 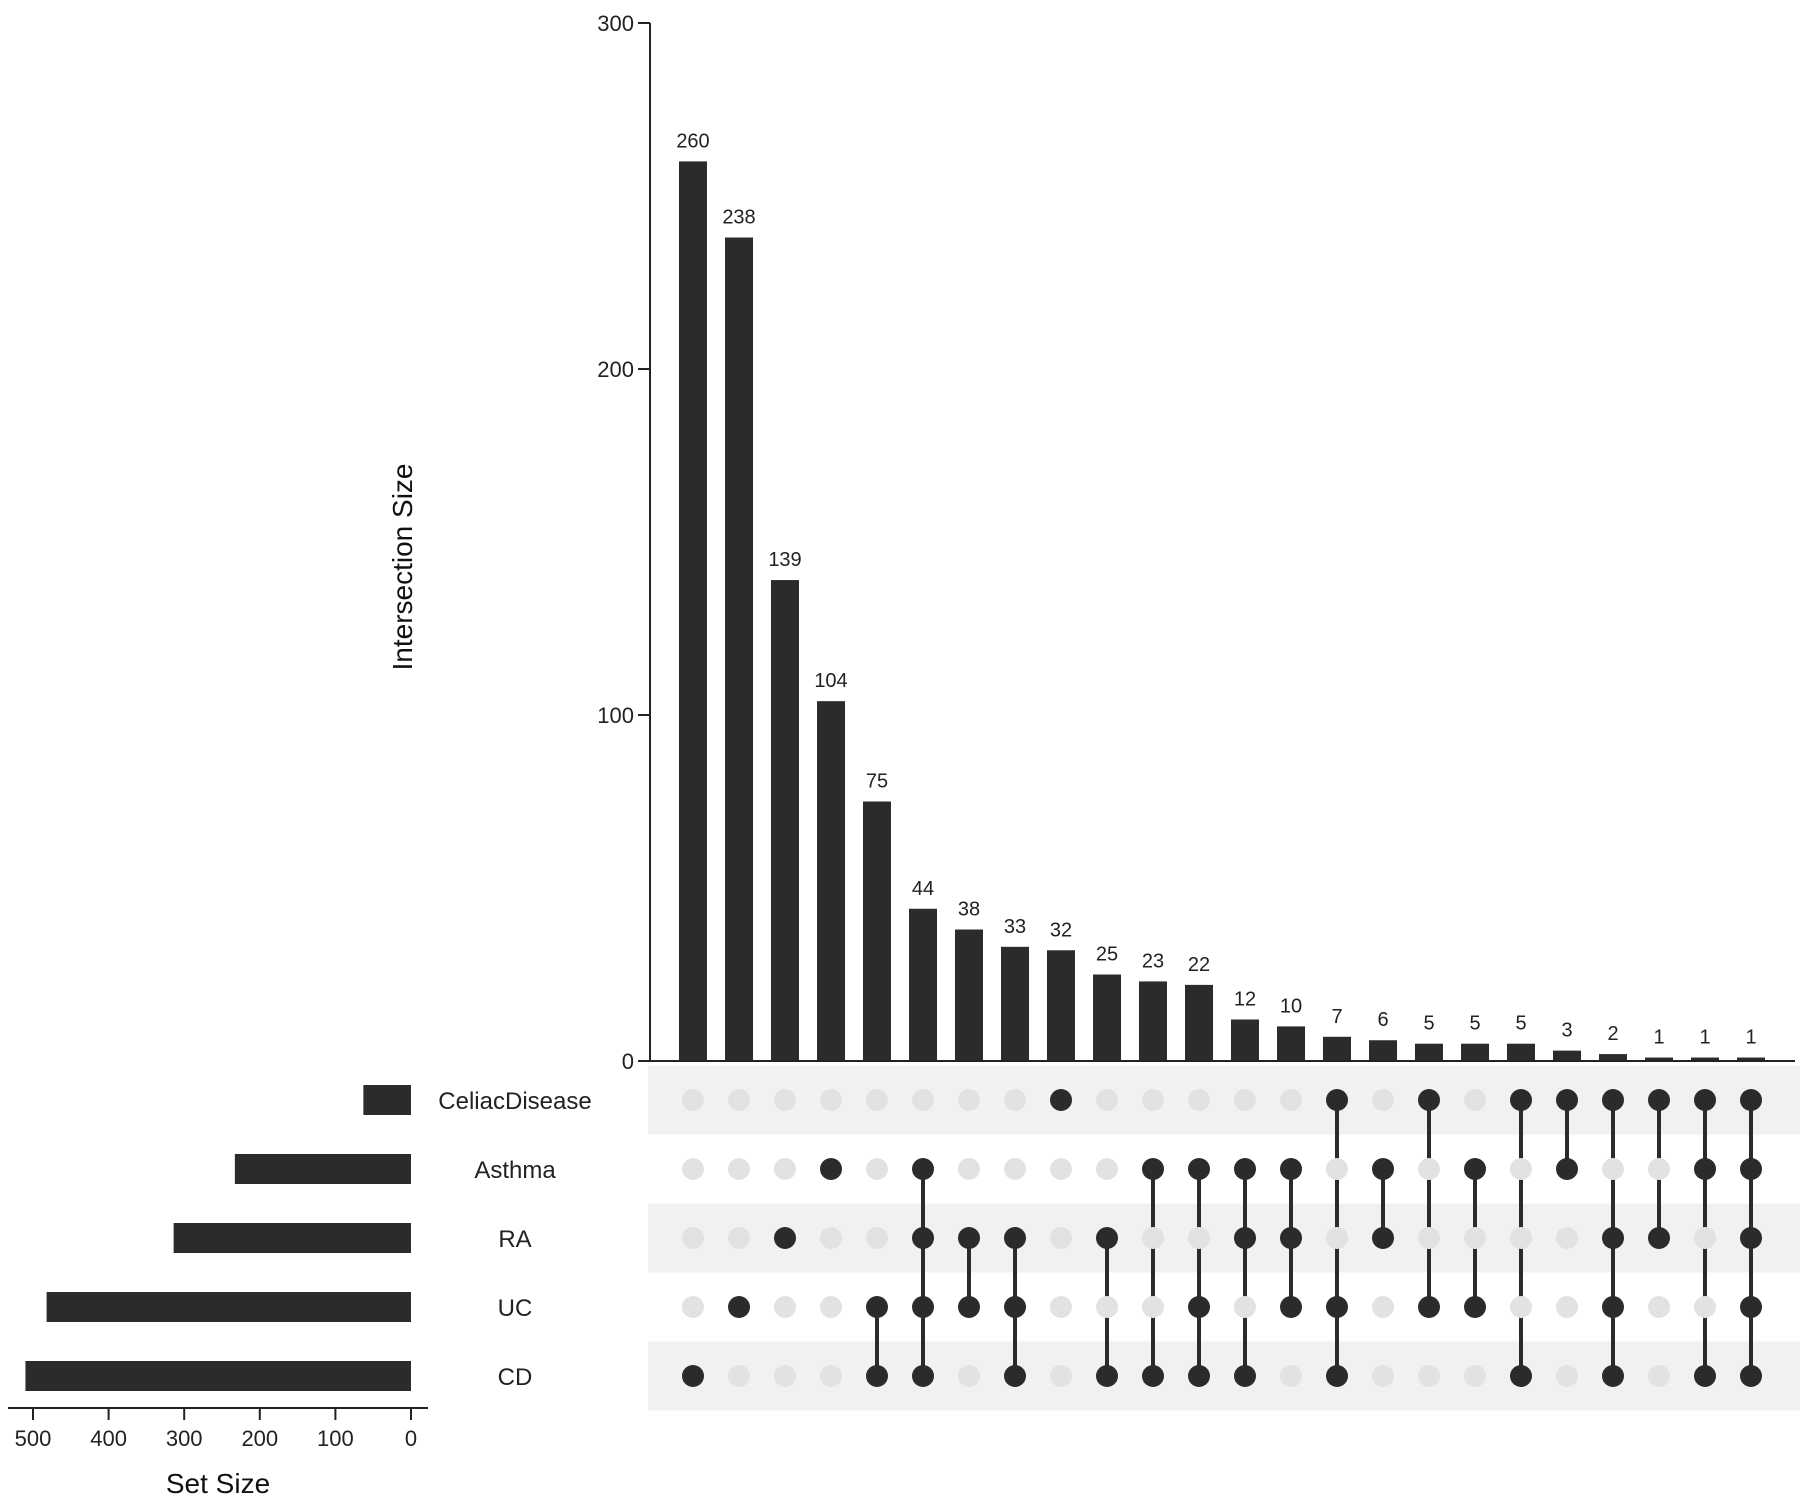 What do you see at coordinates (692, 141) in the screenshot?
I see `intersection-value-label: 260` at bounding box center [692, 141].